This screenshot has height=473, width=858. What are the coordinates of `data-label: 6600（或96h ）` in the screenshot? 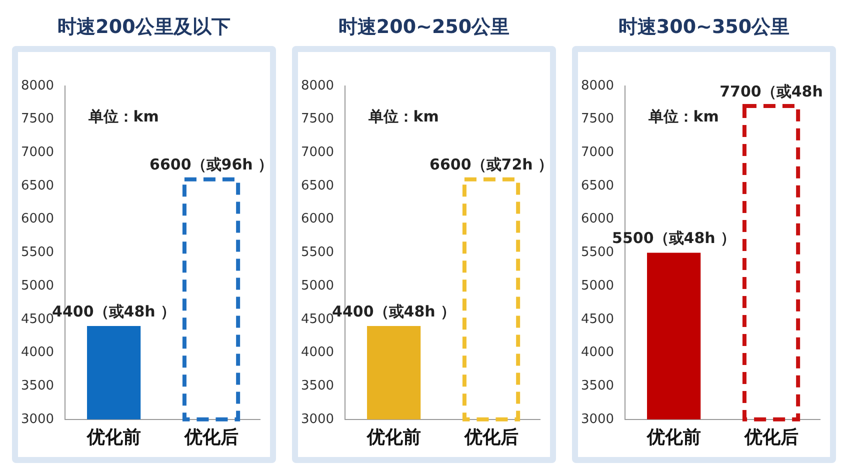 It's located at (212, 165).